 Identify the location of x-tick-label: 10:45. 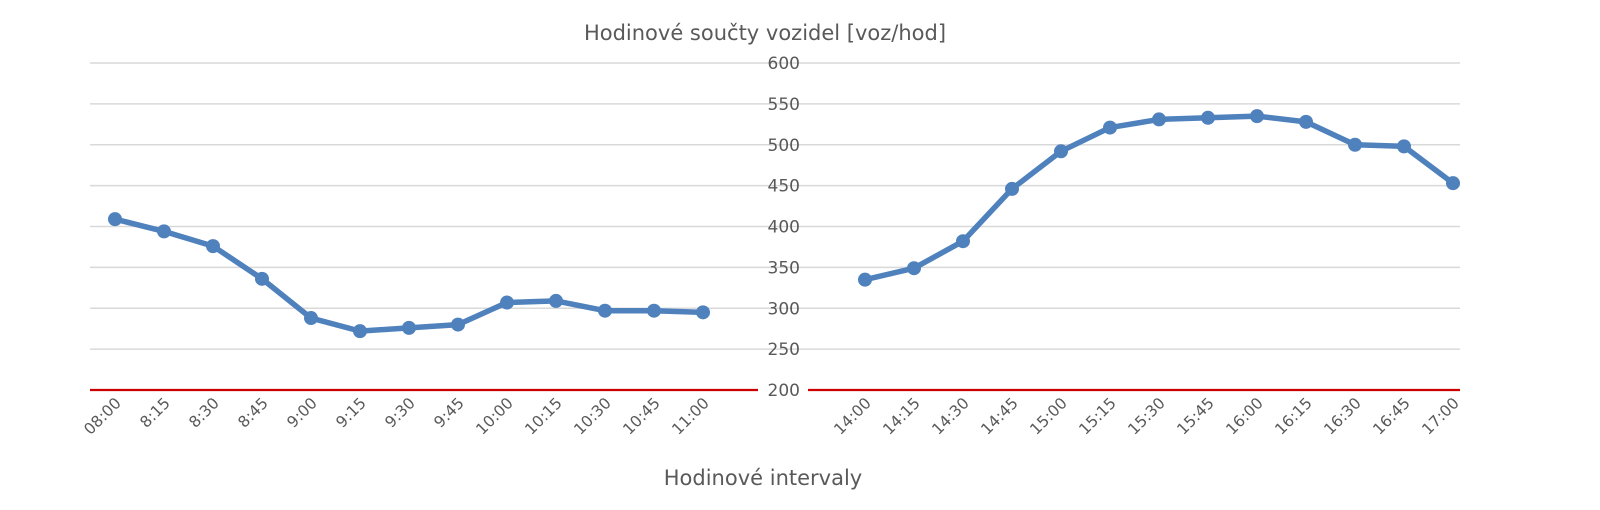
(642, 416).